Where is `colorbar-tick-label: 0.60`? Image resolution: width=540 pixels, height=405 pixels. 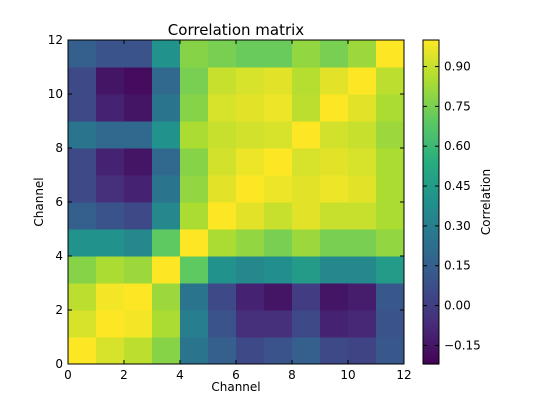 colorbar-tick-label: 0.60 is located at coordinates (457, 146).